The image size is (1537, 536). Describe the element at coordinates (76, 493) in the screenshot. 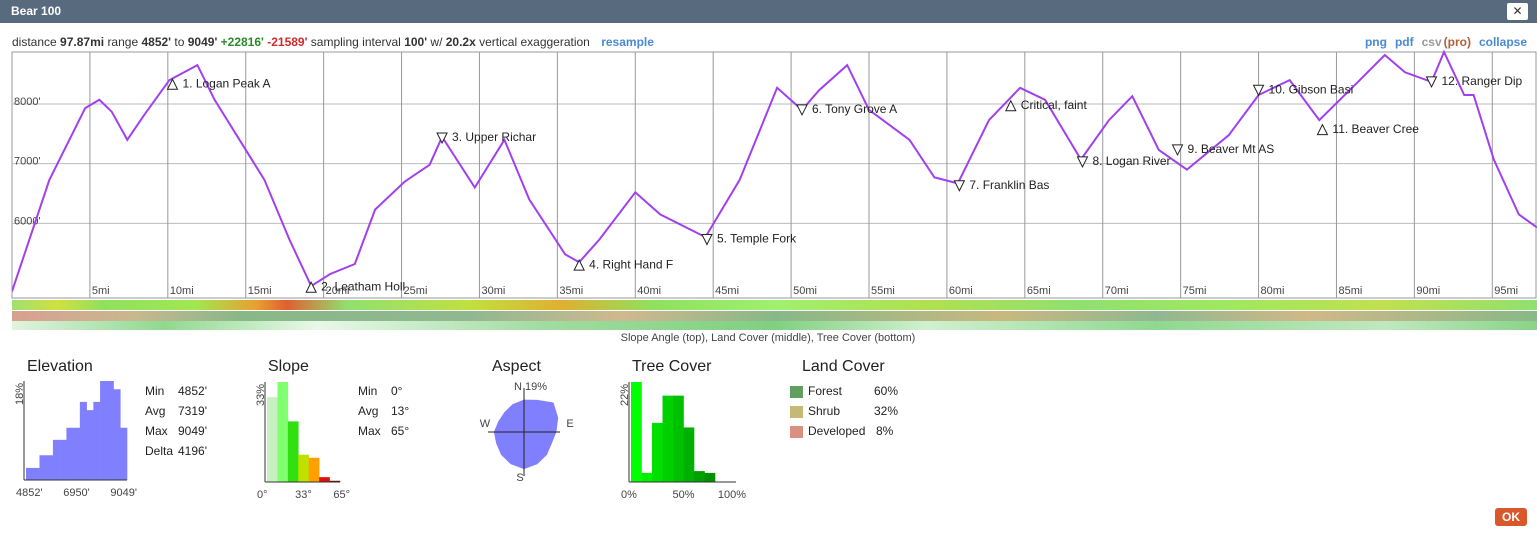

I see `x-axis-label: 6950'` at that location.